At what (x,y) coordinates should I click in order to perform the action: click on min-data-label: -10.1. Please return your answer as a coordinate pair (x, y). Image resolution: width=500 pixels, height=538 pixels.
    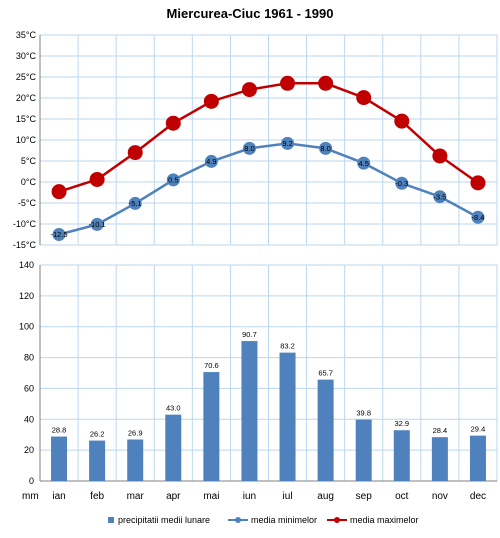
    Looking at the image, I should click on (97, 224).